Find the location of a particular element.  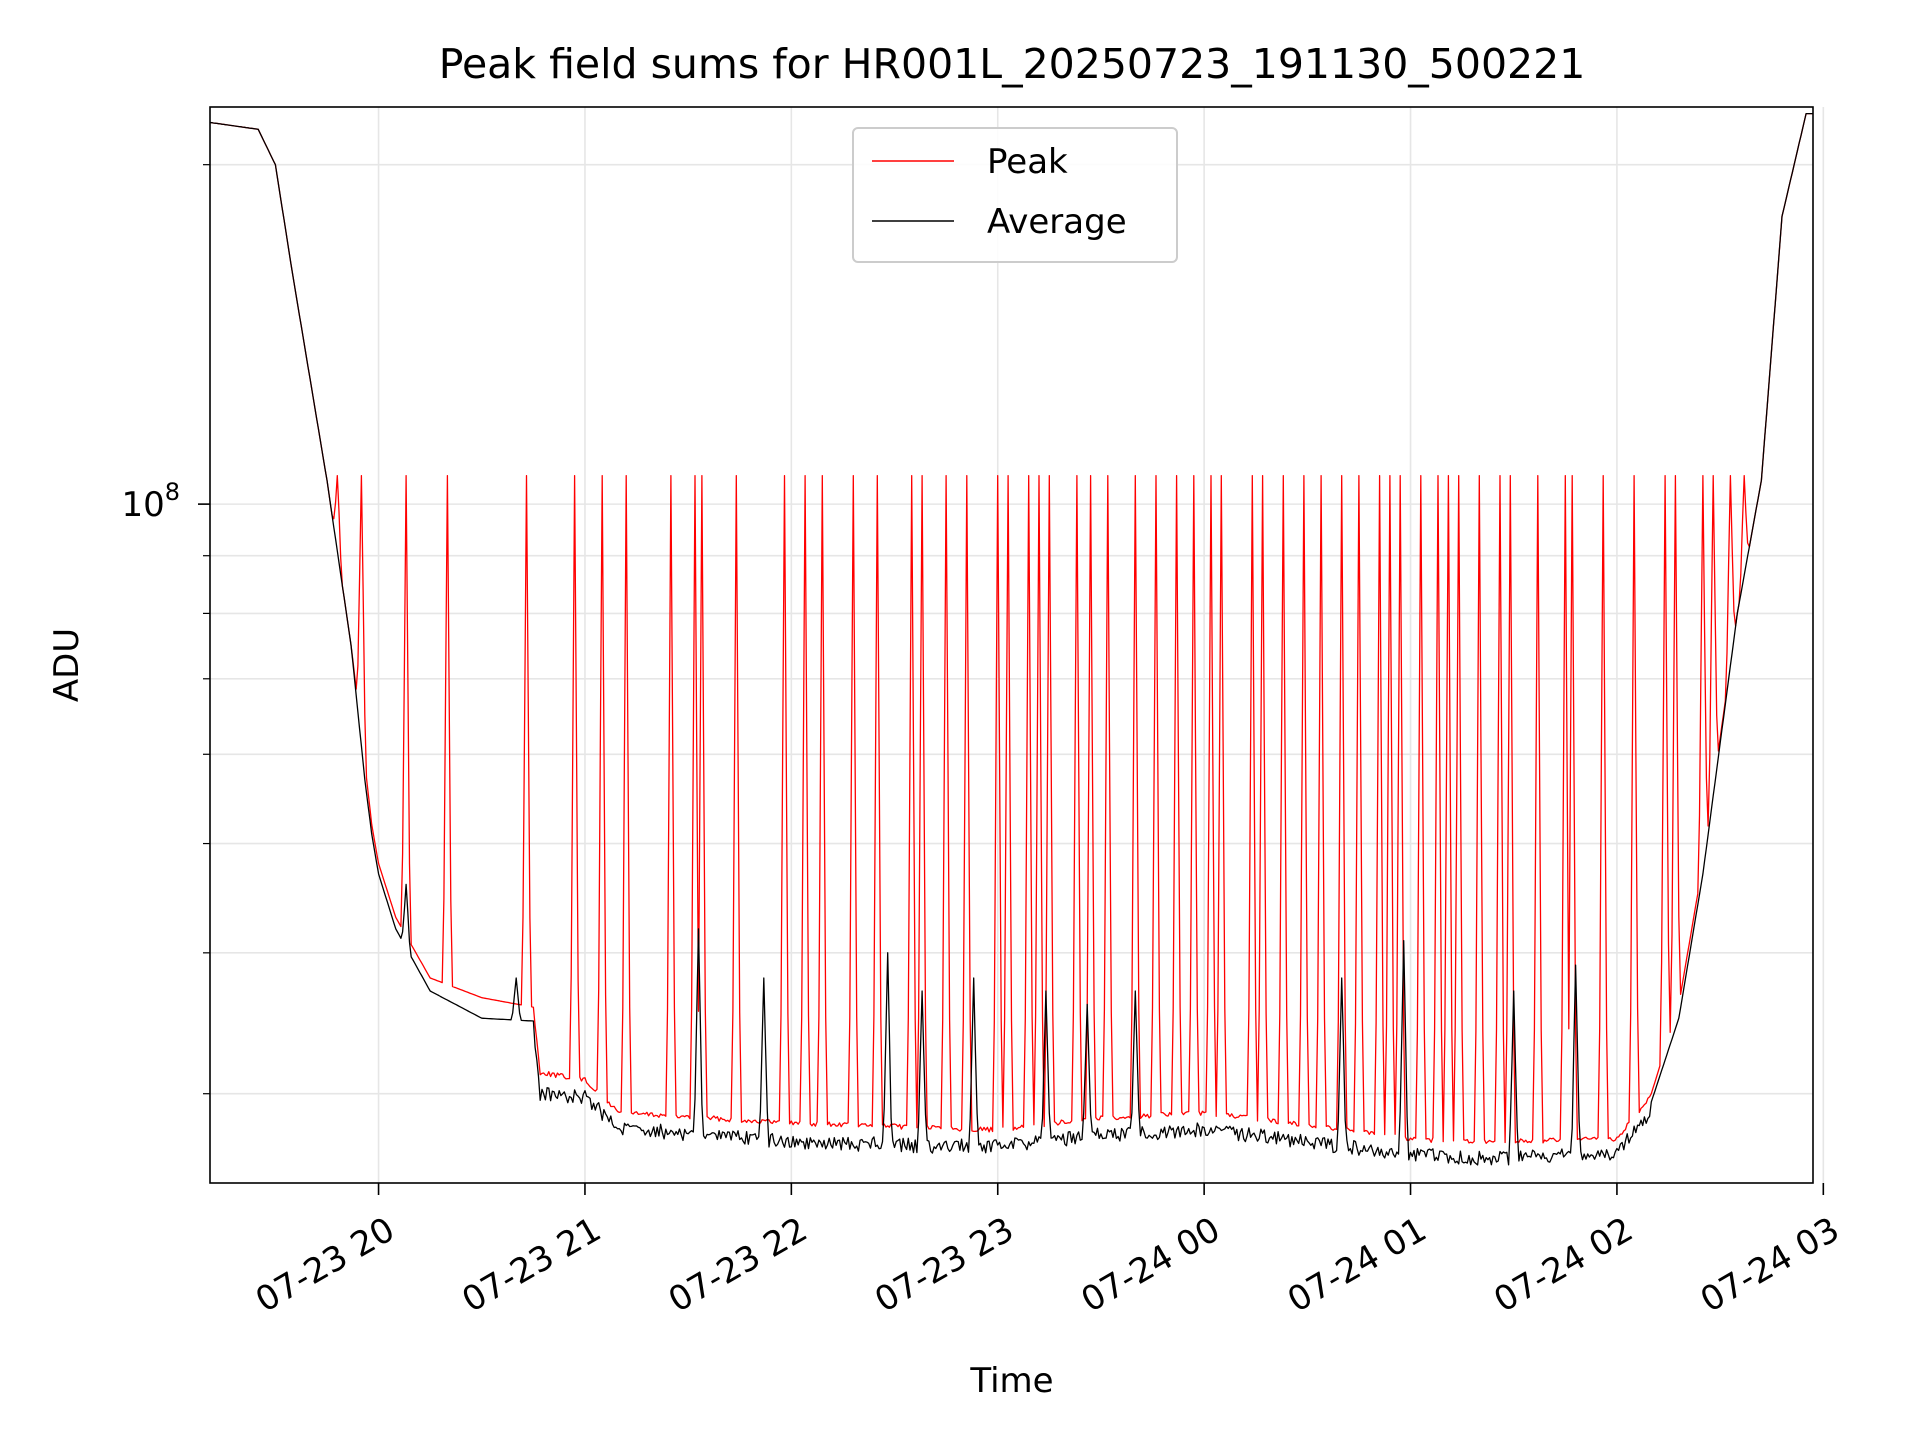

x-tick-label: 07-24 00 is located at coordinates (1151, 1265).